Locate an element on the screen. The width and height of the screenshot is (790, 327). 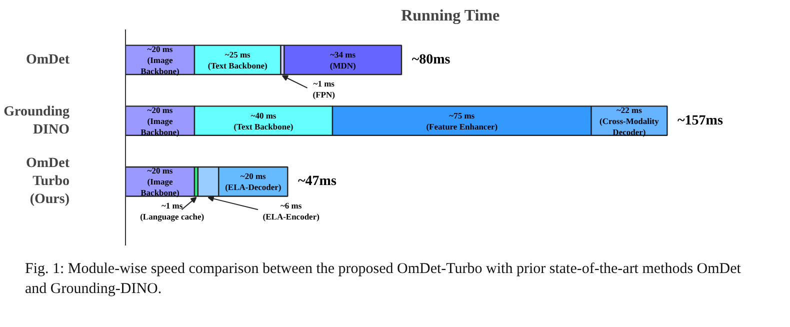
caption: Fig. 1: Module-wise speed comparison between the proposed OmDet-Turbo with prior state-of-the-art methods OmDet and Grounding-DINO. is located at coordinates (383, 279).